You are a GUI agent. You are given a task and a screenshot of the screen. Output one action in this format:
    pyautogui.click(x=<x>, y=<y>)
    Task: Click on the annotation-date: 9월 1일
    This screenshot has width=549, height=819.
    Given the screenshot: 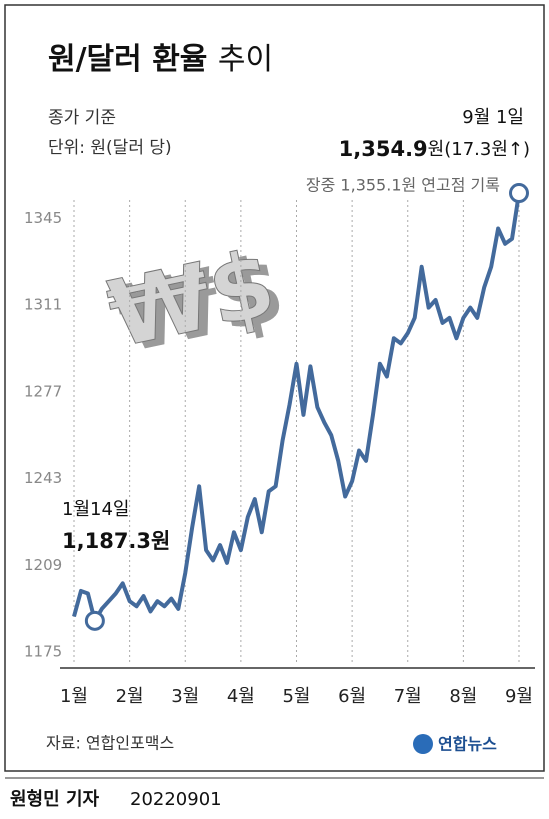 What is the action you would take?
    pyautogui.click(x=493, y=117)
    